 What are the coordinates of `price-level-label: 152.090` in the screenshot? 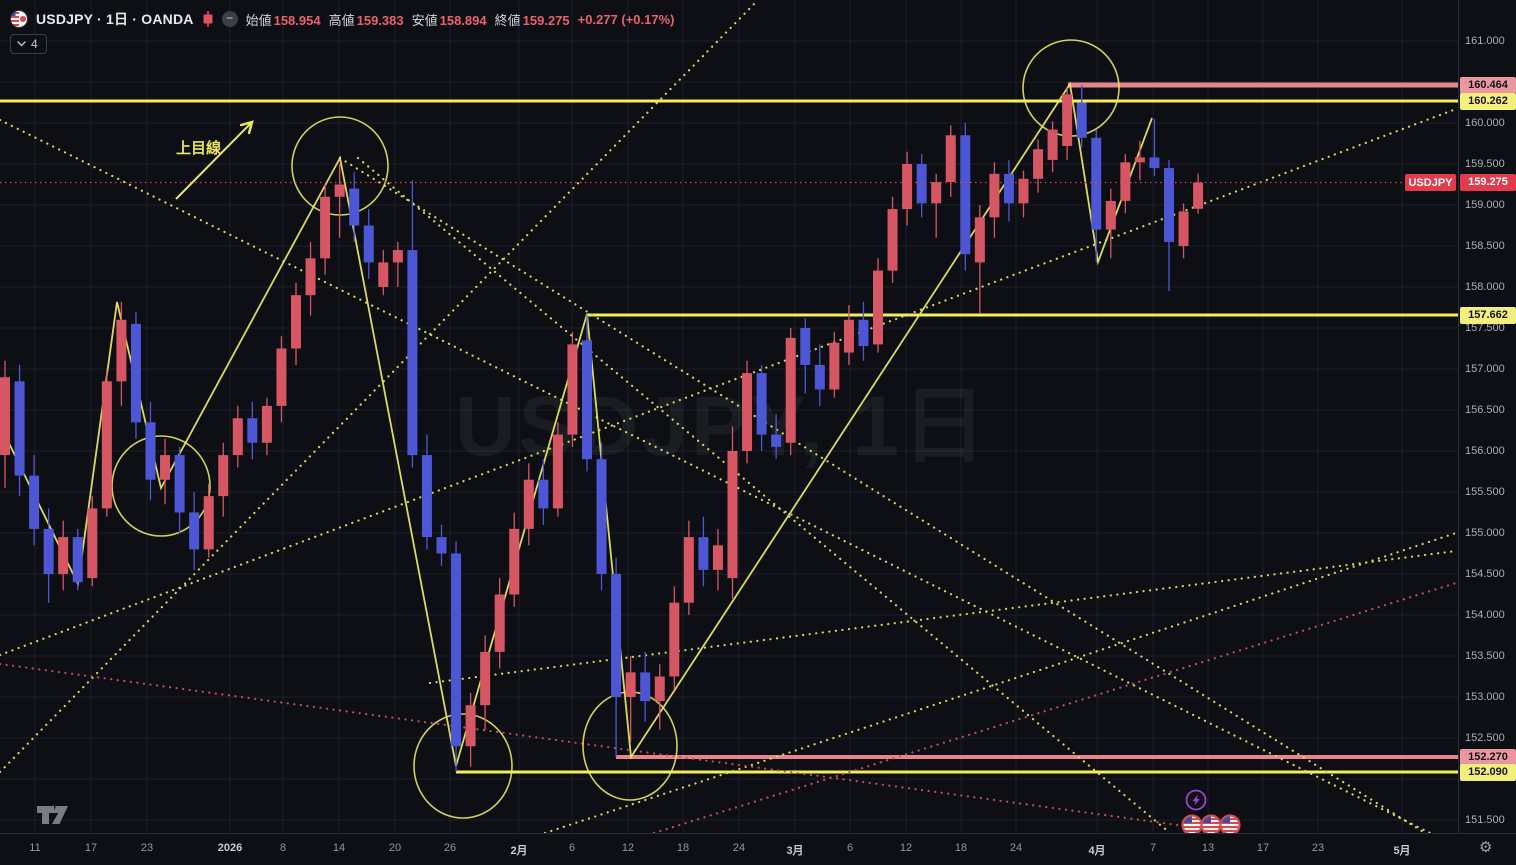 It's located at (1488, 772).